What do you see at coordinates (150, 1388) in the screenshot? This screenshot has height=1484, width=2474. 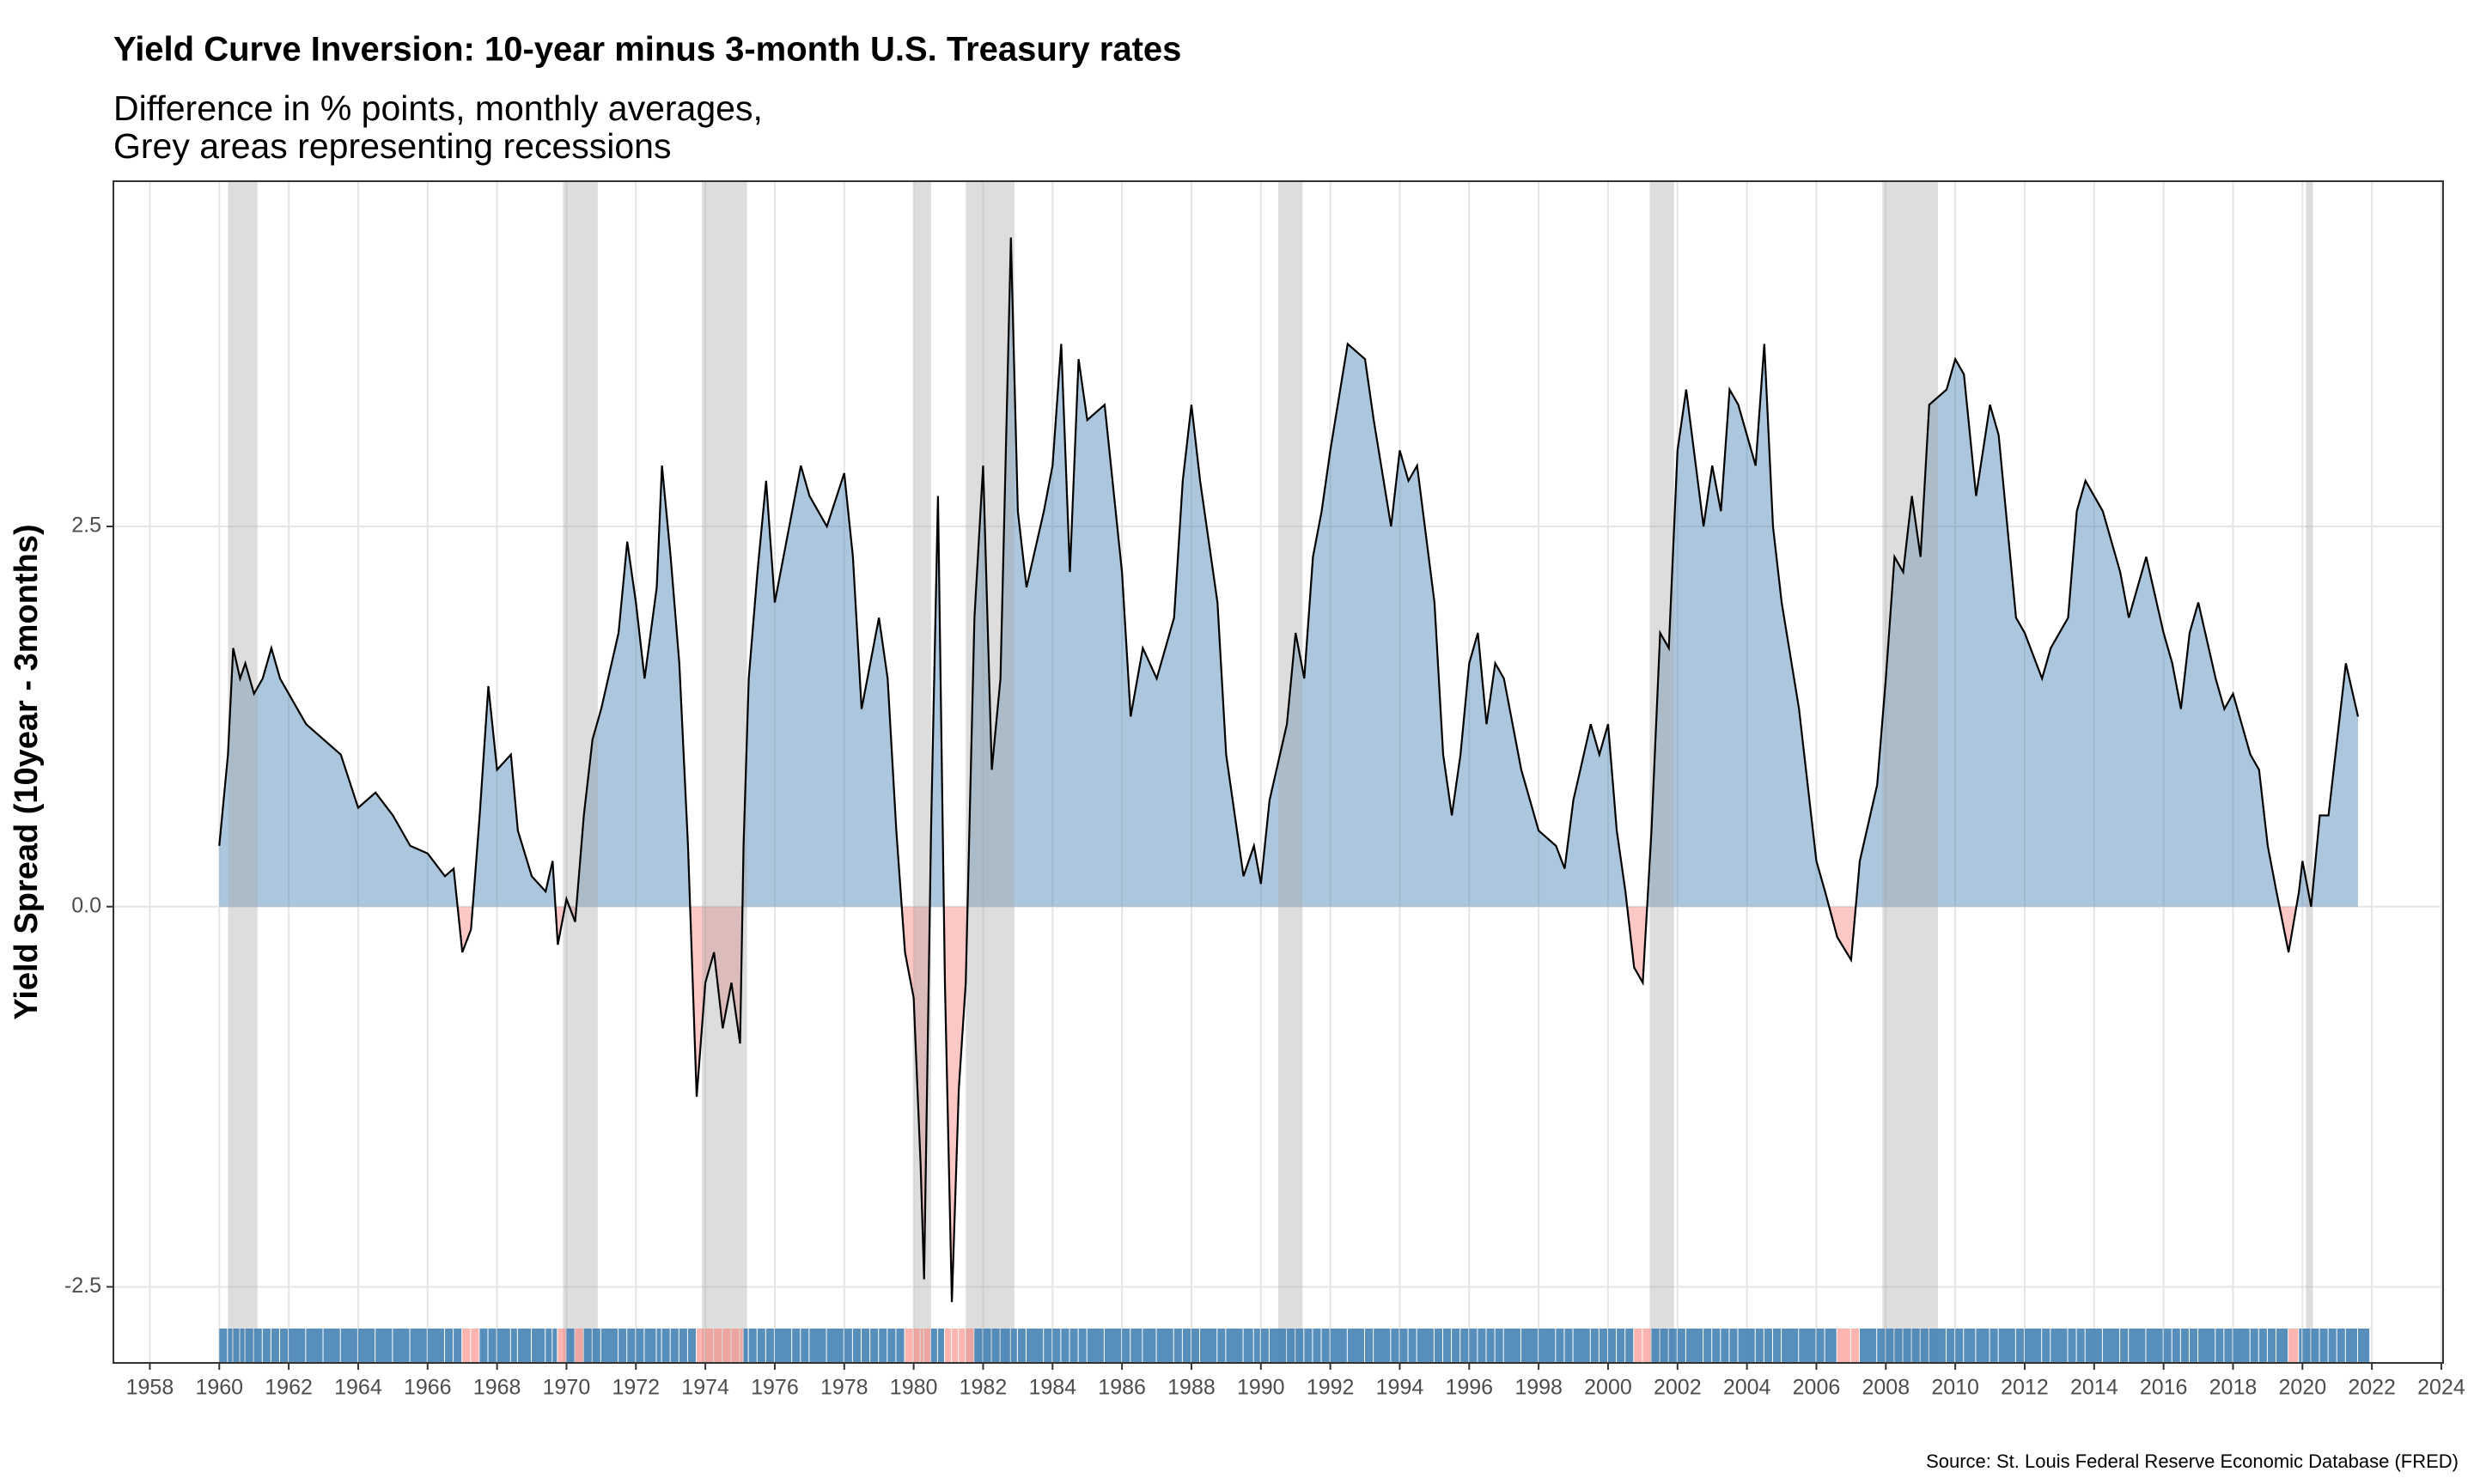 I see `x-tick-label: 1958` at bounding box center [150, 1388].